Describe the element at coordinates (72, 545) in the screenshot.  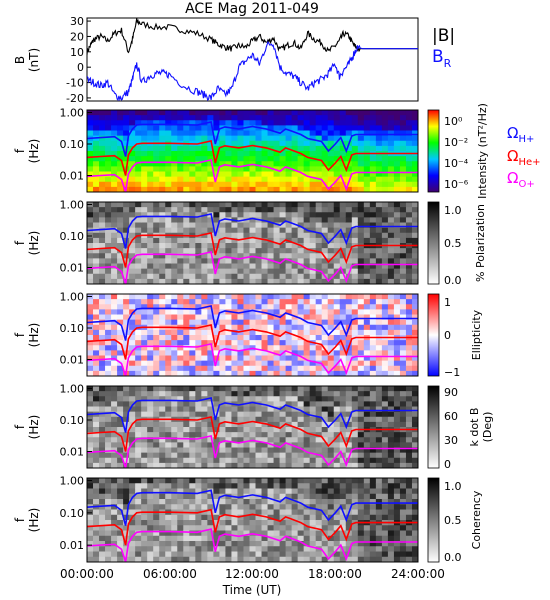
I see `f-ytick-label: 0.01` at that location.